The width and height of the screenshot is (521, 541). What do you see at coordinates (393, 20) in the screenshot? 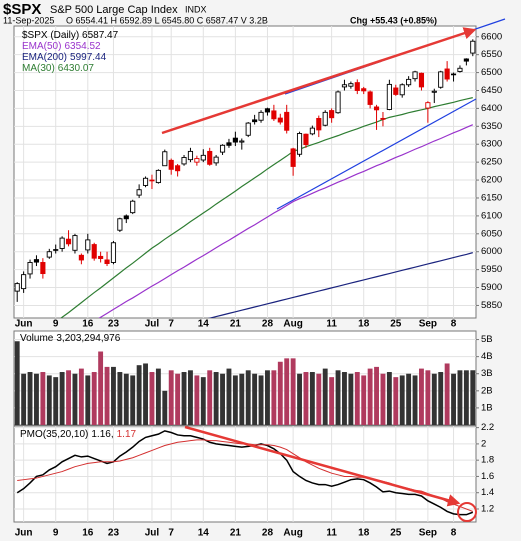
I see `change: Chg +55.43 (+0.85%)` at bounding box center [393, 20].